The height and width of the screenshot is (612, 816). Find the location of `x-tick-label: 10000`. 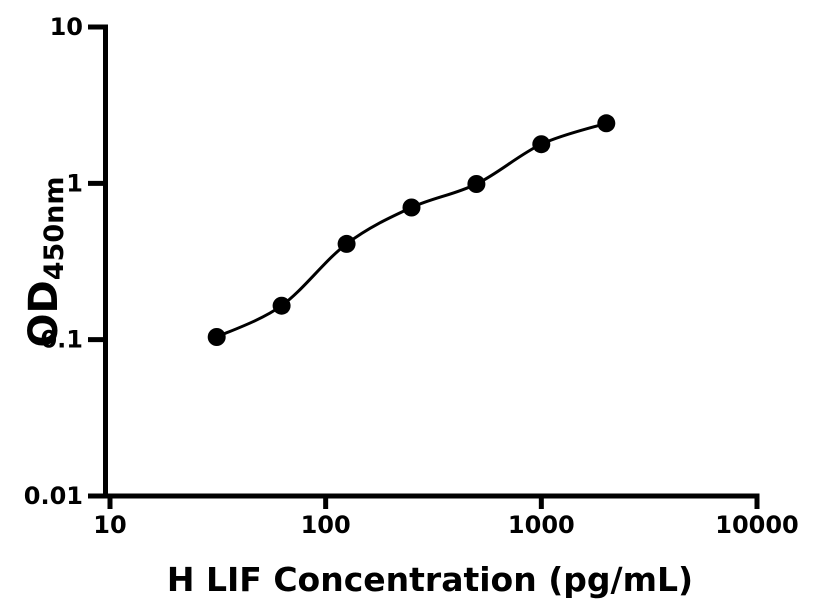

x-tick-label: 10000 is located at coordinates (757, 525).